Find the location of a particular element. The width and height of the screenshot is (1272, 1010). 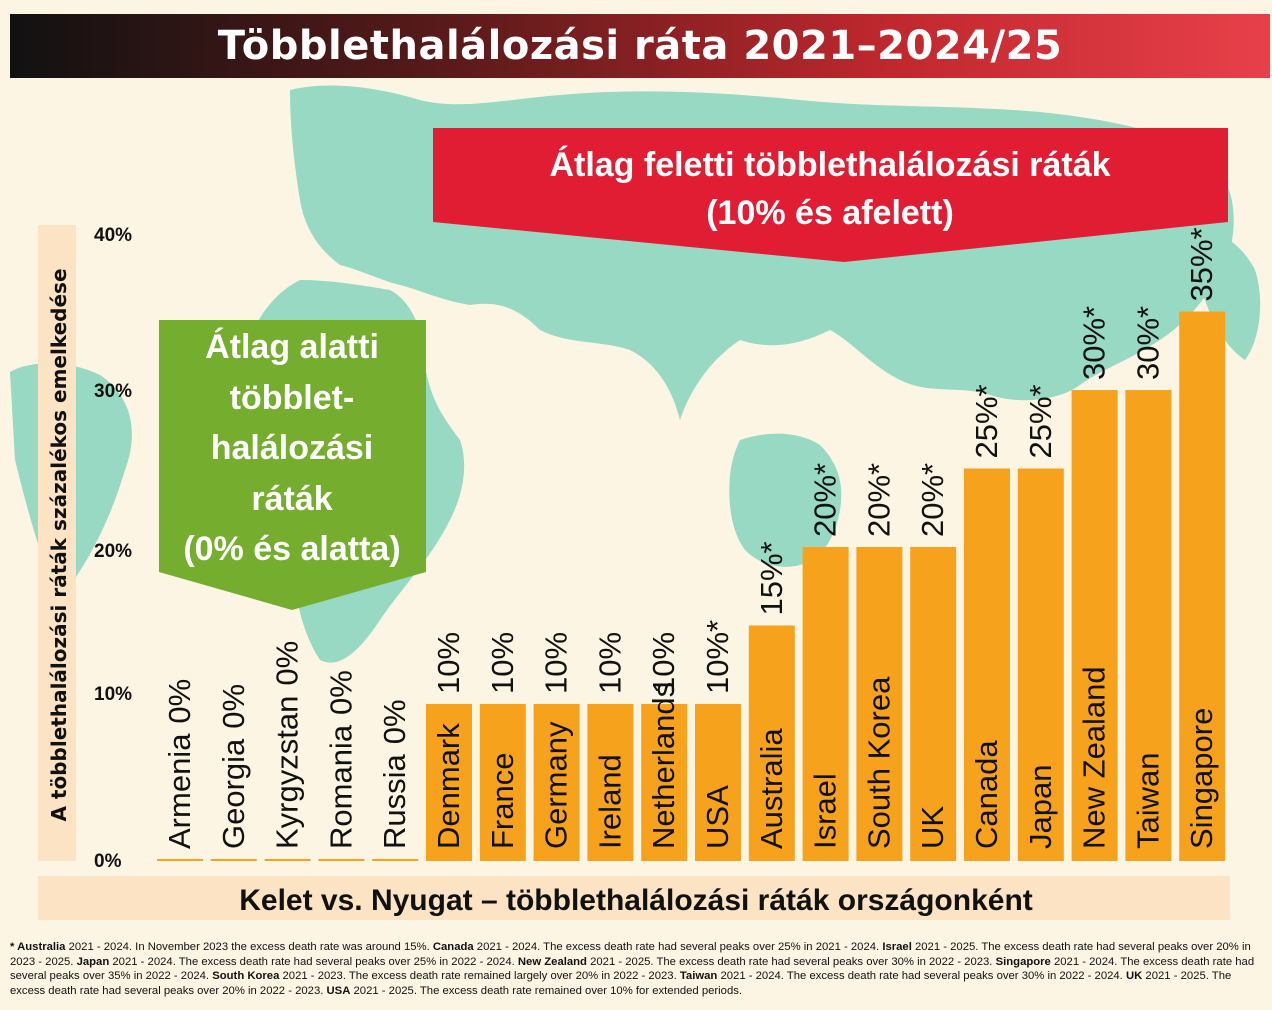

category-label: South Korea is located at coordinates (878, 762).